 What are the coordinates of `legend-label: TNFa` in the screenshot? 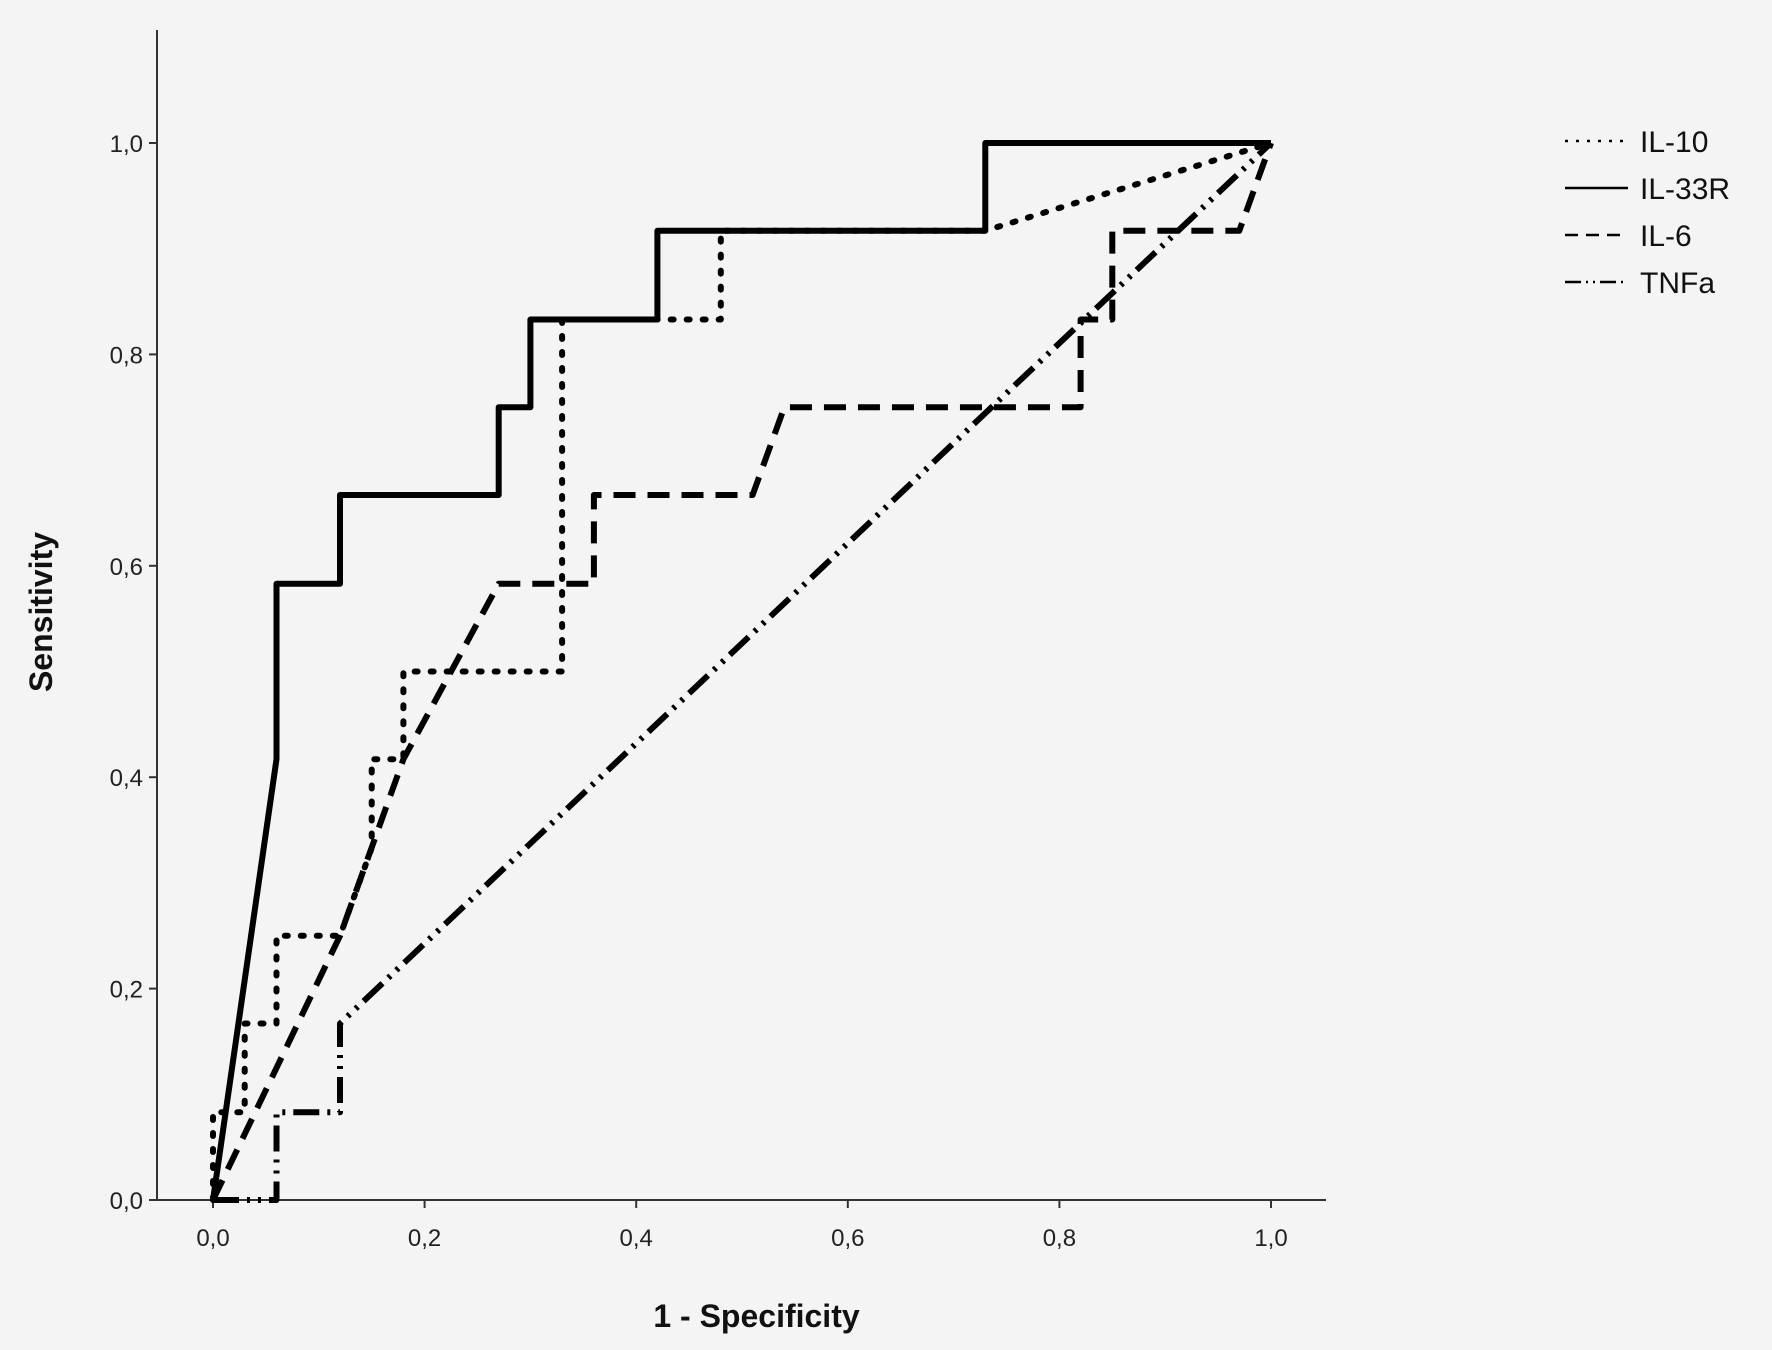 It's located at (1677, 283).